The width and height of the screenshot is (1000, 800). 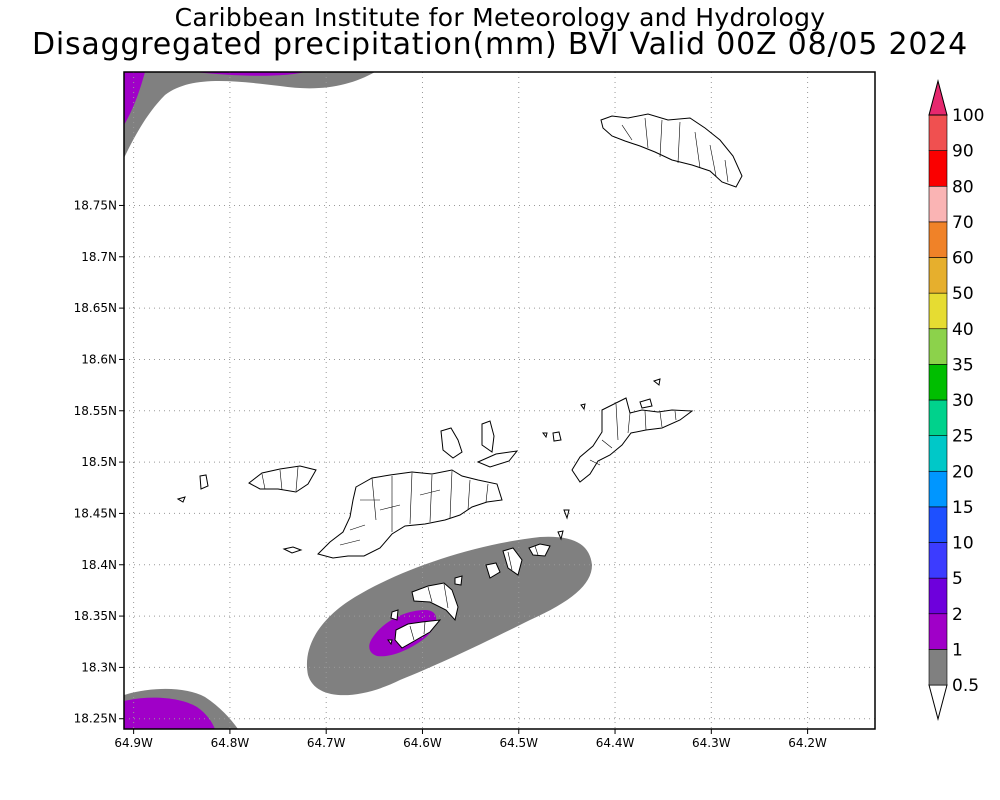 I want to click on lat-tick-label: 18.4N, so click(x=99, y=565).